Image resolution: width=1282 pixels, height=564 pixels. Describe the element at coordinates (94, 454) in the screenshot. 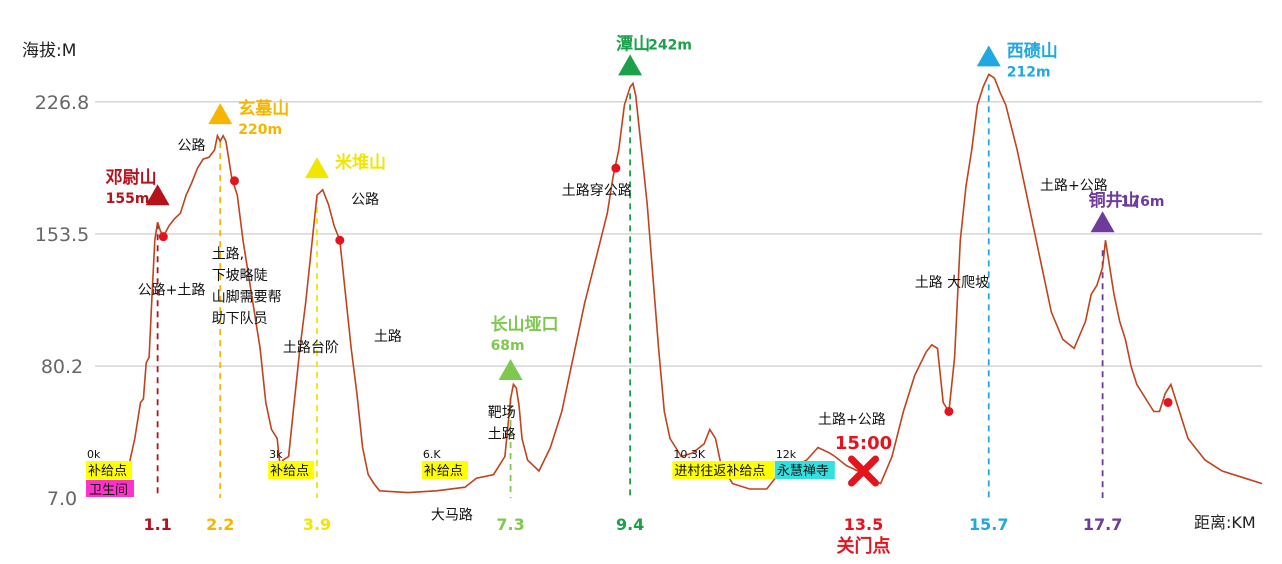

I see `supply-km-label: 0k` at that location.